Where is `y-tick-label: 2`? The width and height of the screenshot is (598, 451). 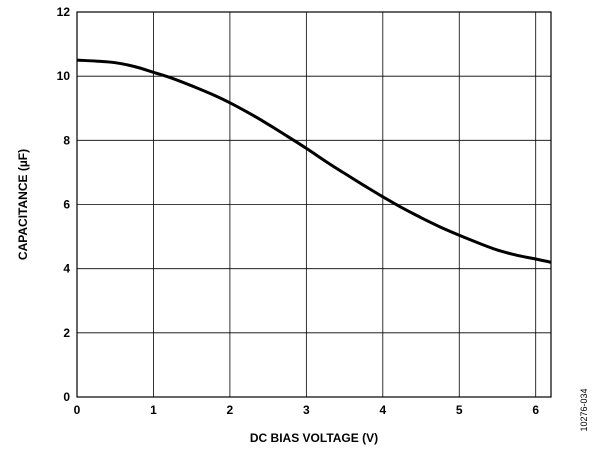
y-tick-label: 2 is located at coordinates (66, 333).